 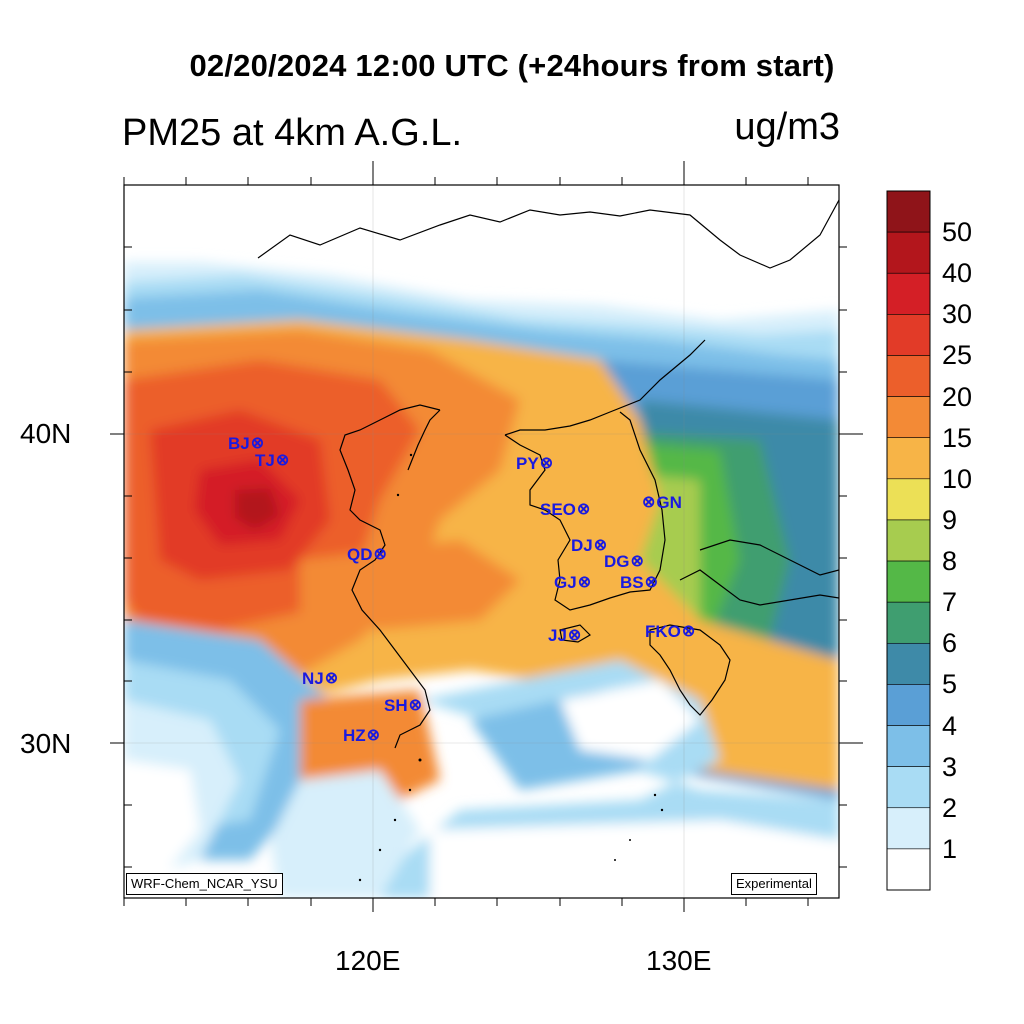 What do you see at coordinates (313, 678) in the screenshot?
I see `city-code: NJ` at bounding box center [313, 678].